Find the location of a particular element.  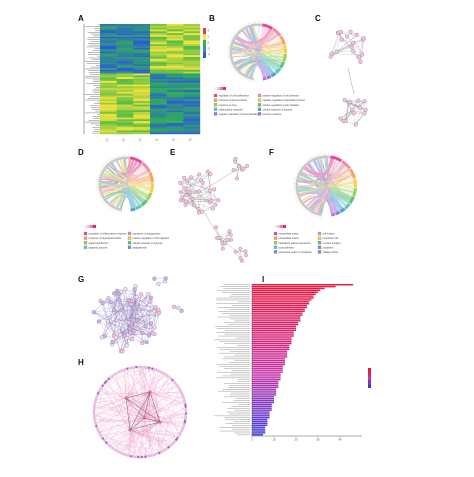

panel-label-g: G is located at coordinates (81, 279).